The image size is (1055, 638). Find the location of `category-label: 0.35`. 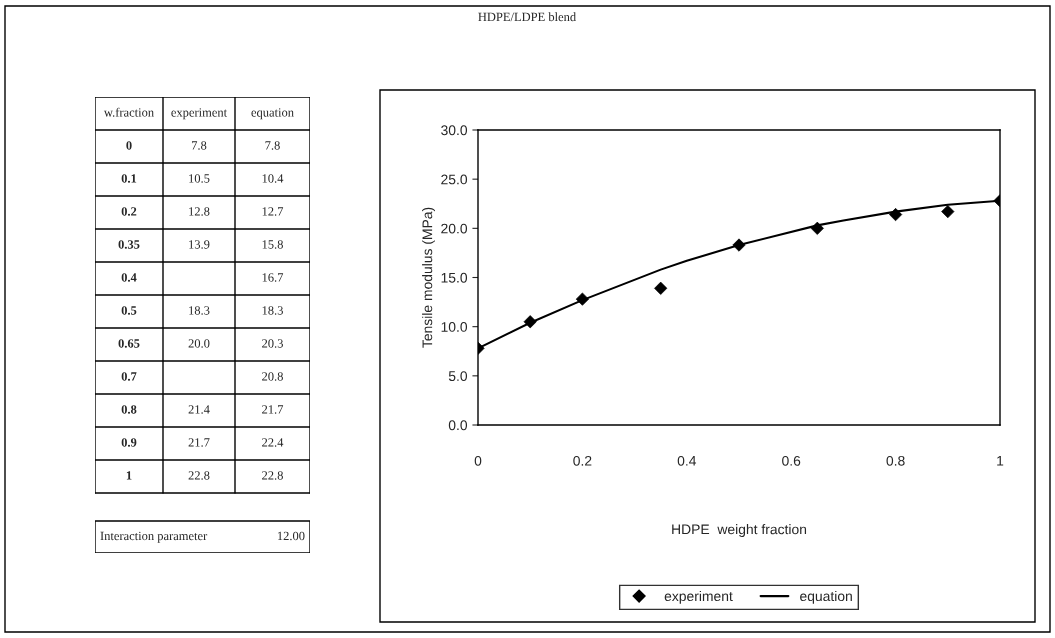

category-label: 0.35 is located at coordinates (129, 244).